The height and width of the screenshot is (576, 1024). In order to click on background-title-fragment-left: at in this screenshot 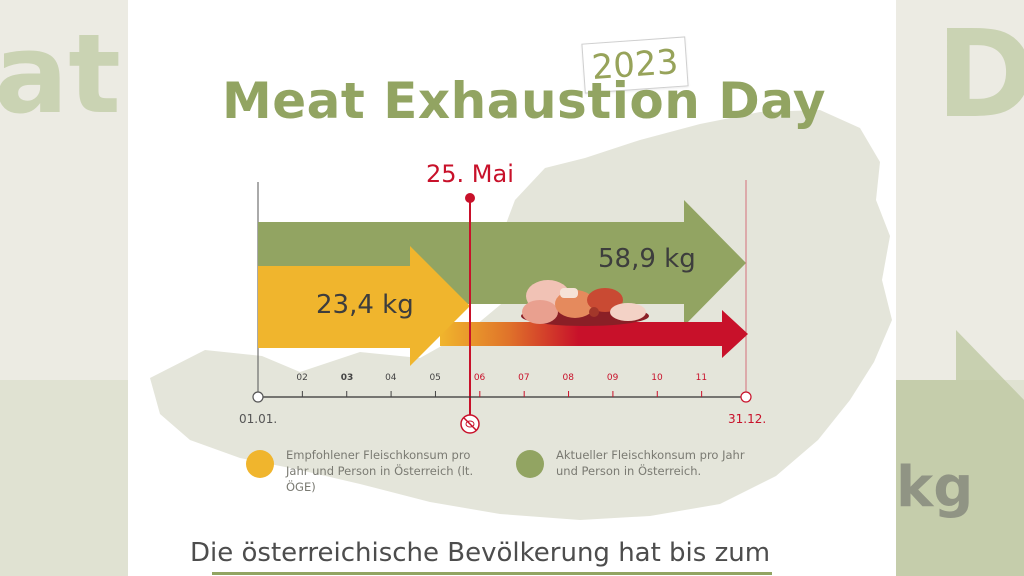, I will do `click(60, 74)`.